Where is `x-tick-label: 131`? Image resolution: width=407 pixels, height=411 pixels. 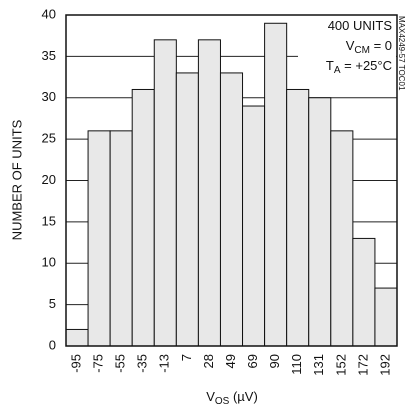 x-tick-label: 131 is located at coordinates (318, 365).